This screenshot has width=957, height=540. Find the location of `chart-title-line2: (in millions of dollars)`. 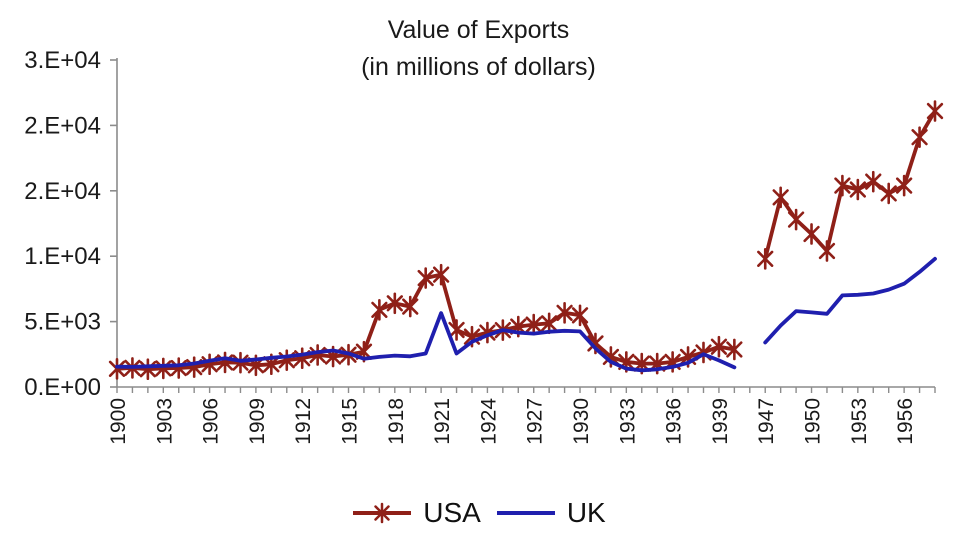

chart-title-line2: (in millions of dollars) is located at coordinates (478, 67).